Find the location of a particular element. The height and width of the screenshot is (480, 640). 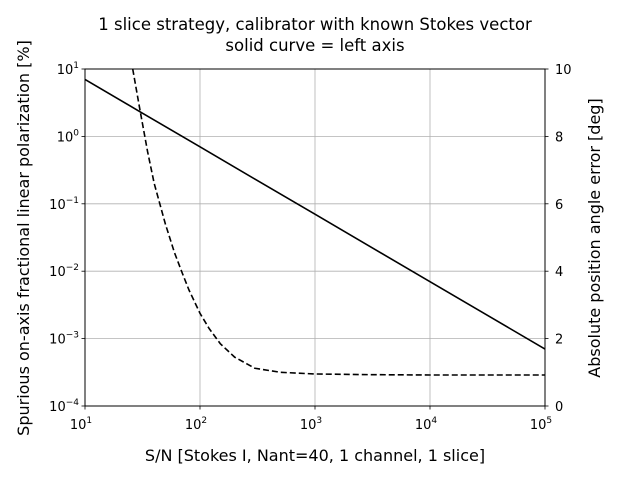

y-left-tick-label: 10⁻¹ is located at coordinates (64, 204).